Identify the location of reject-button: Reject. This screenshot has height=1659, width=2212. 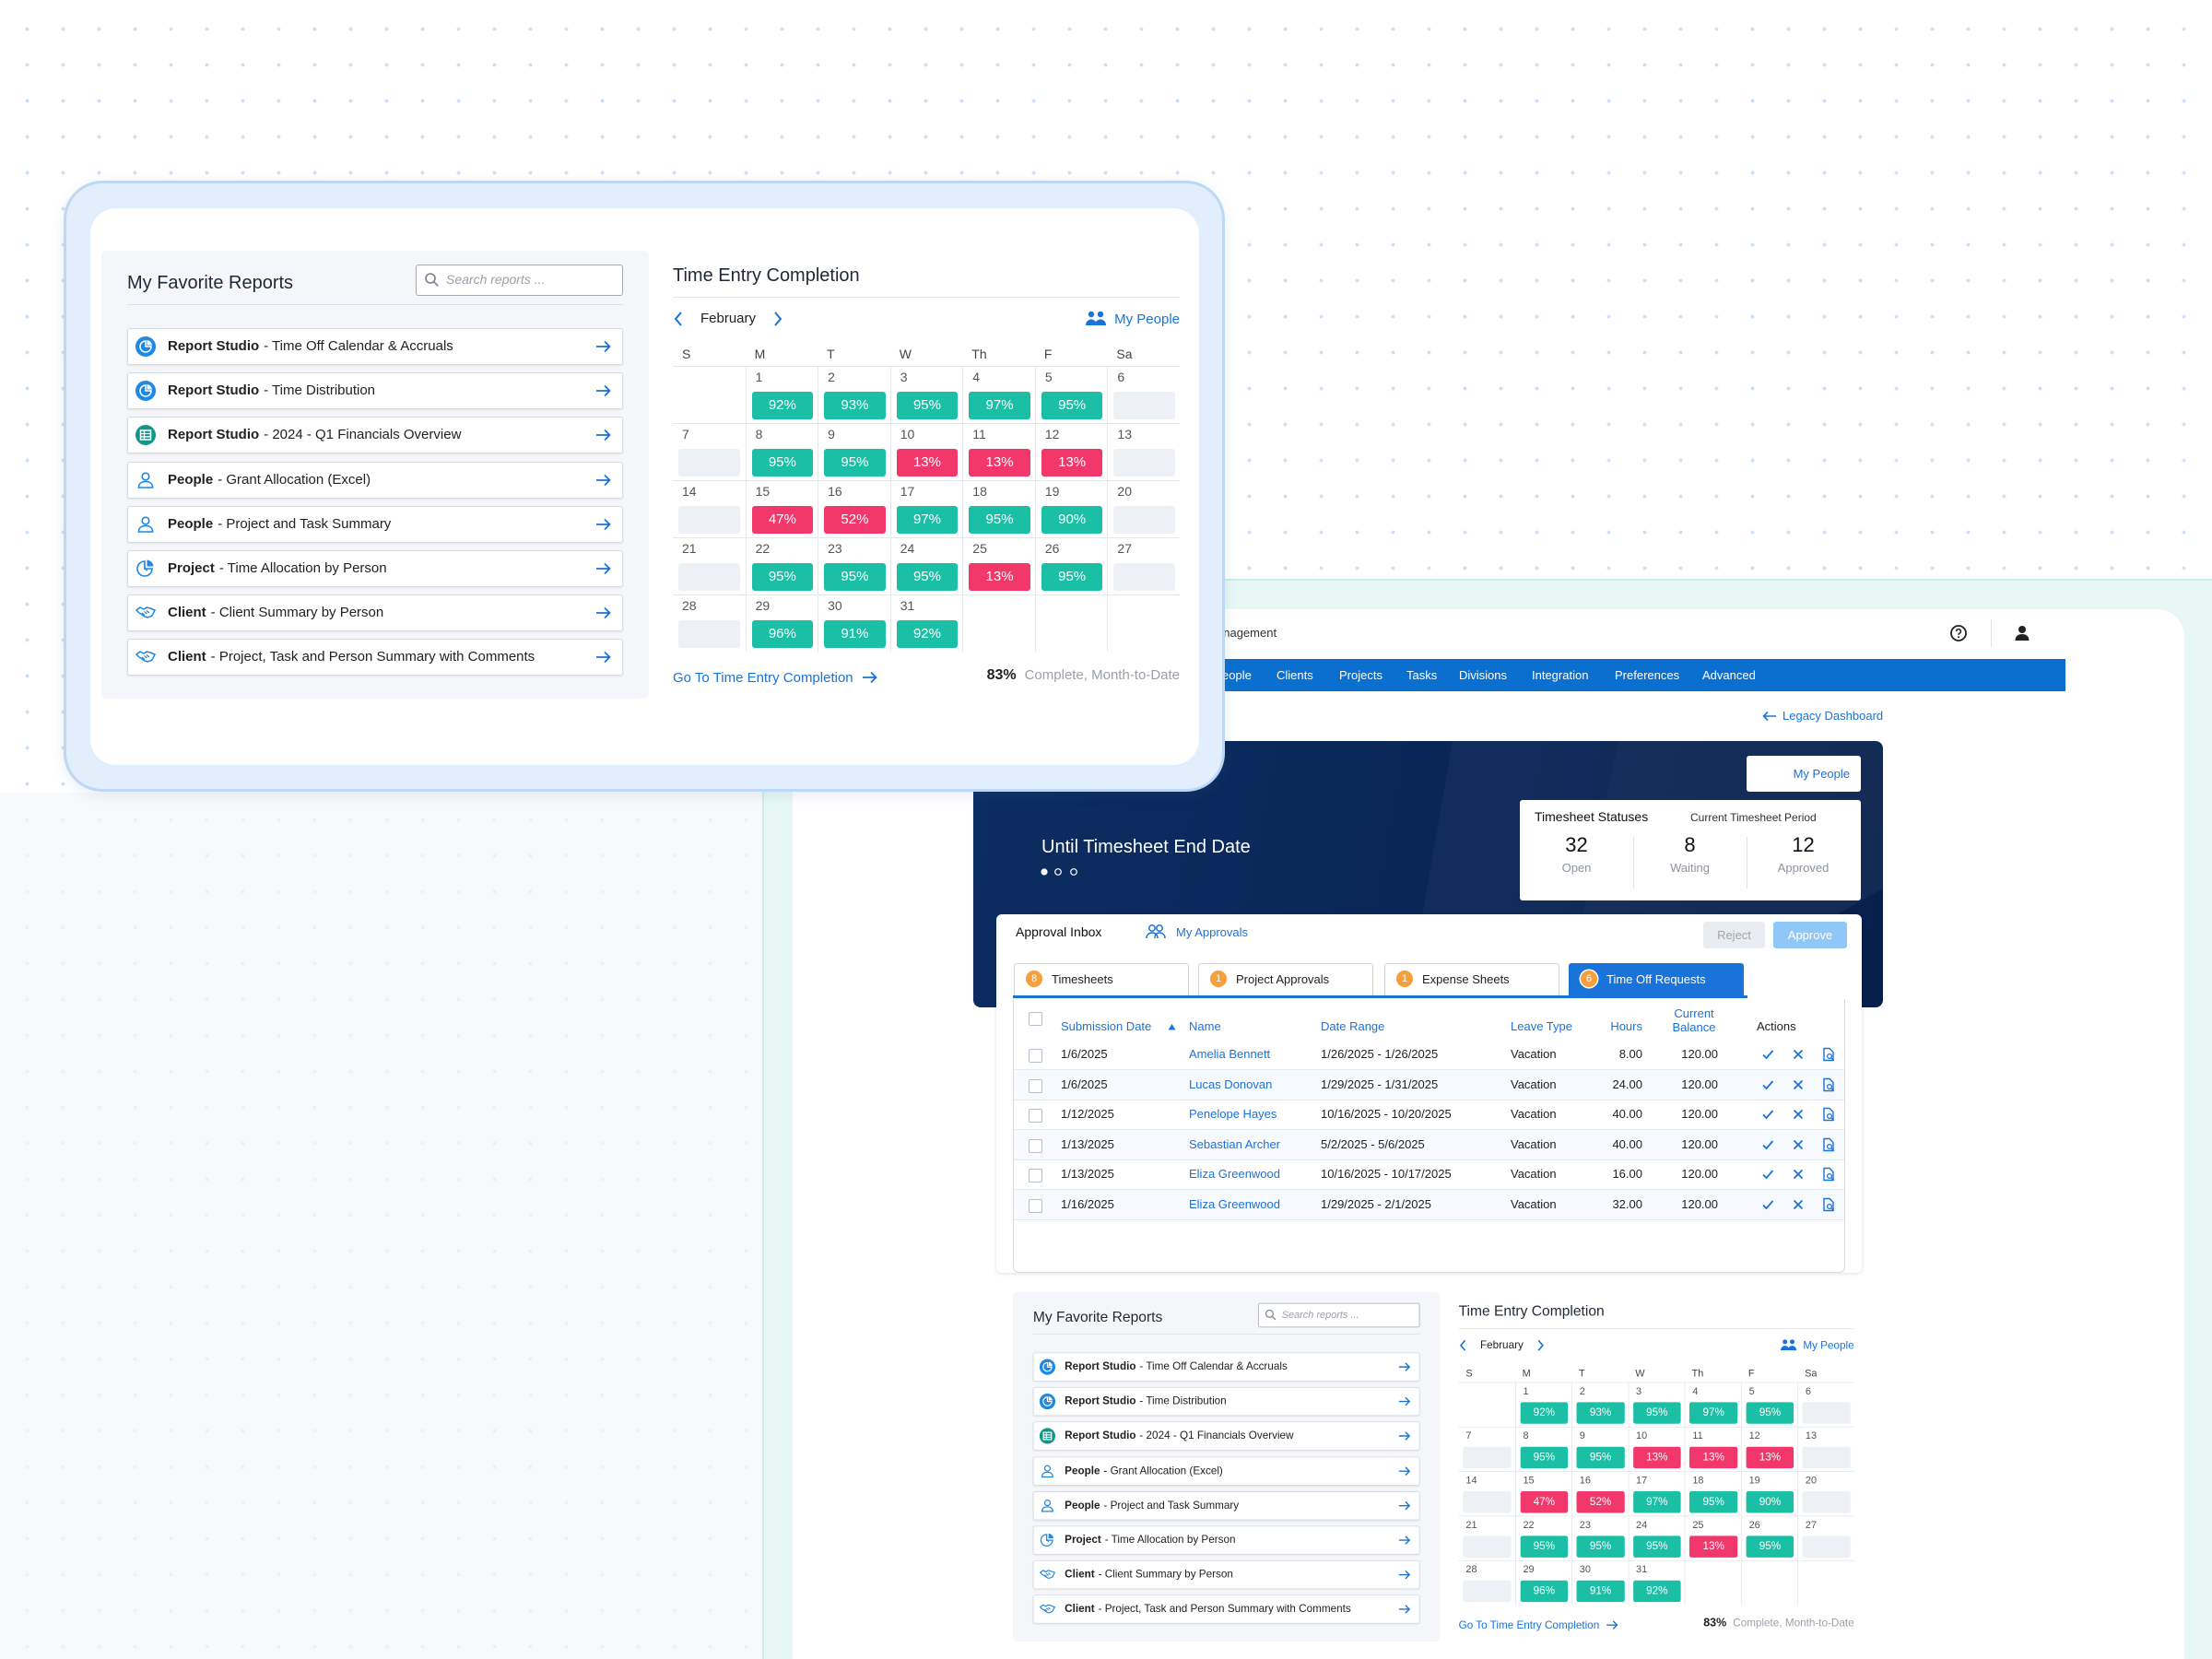
(1734, 935).